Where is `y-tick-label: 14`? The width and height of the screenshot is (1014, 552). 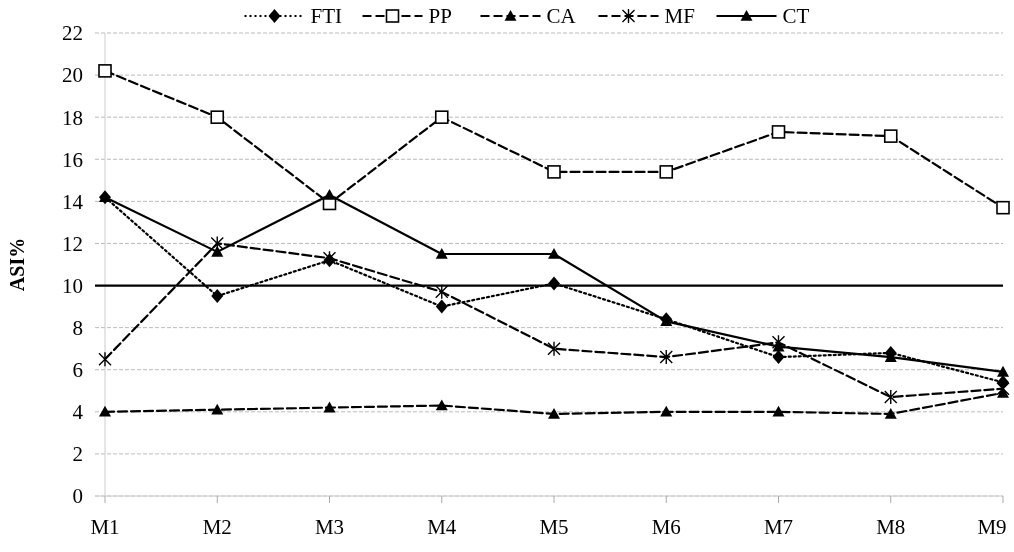 y-tick-label: 14 is located at coordinates (73, 201).